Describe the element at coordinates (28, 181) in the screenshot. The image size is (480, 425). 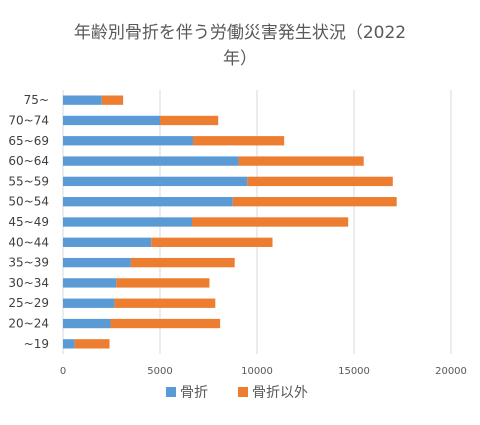
I see `category-label: 55~59` at that location.